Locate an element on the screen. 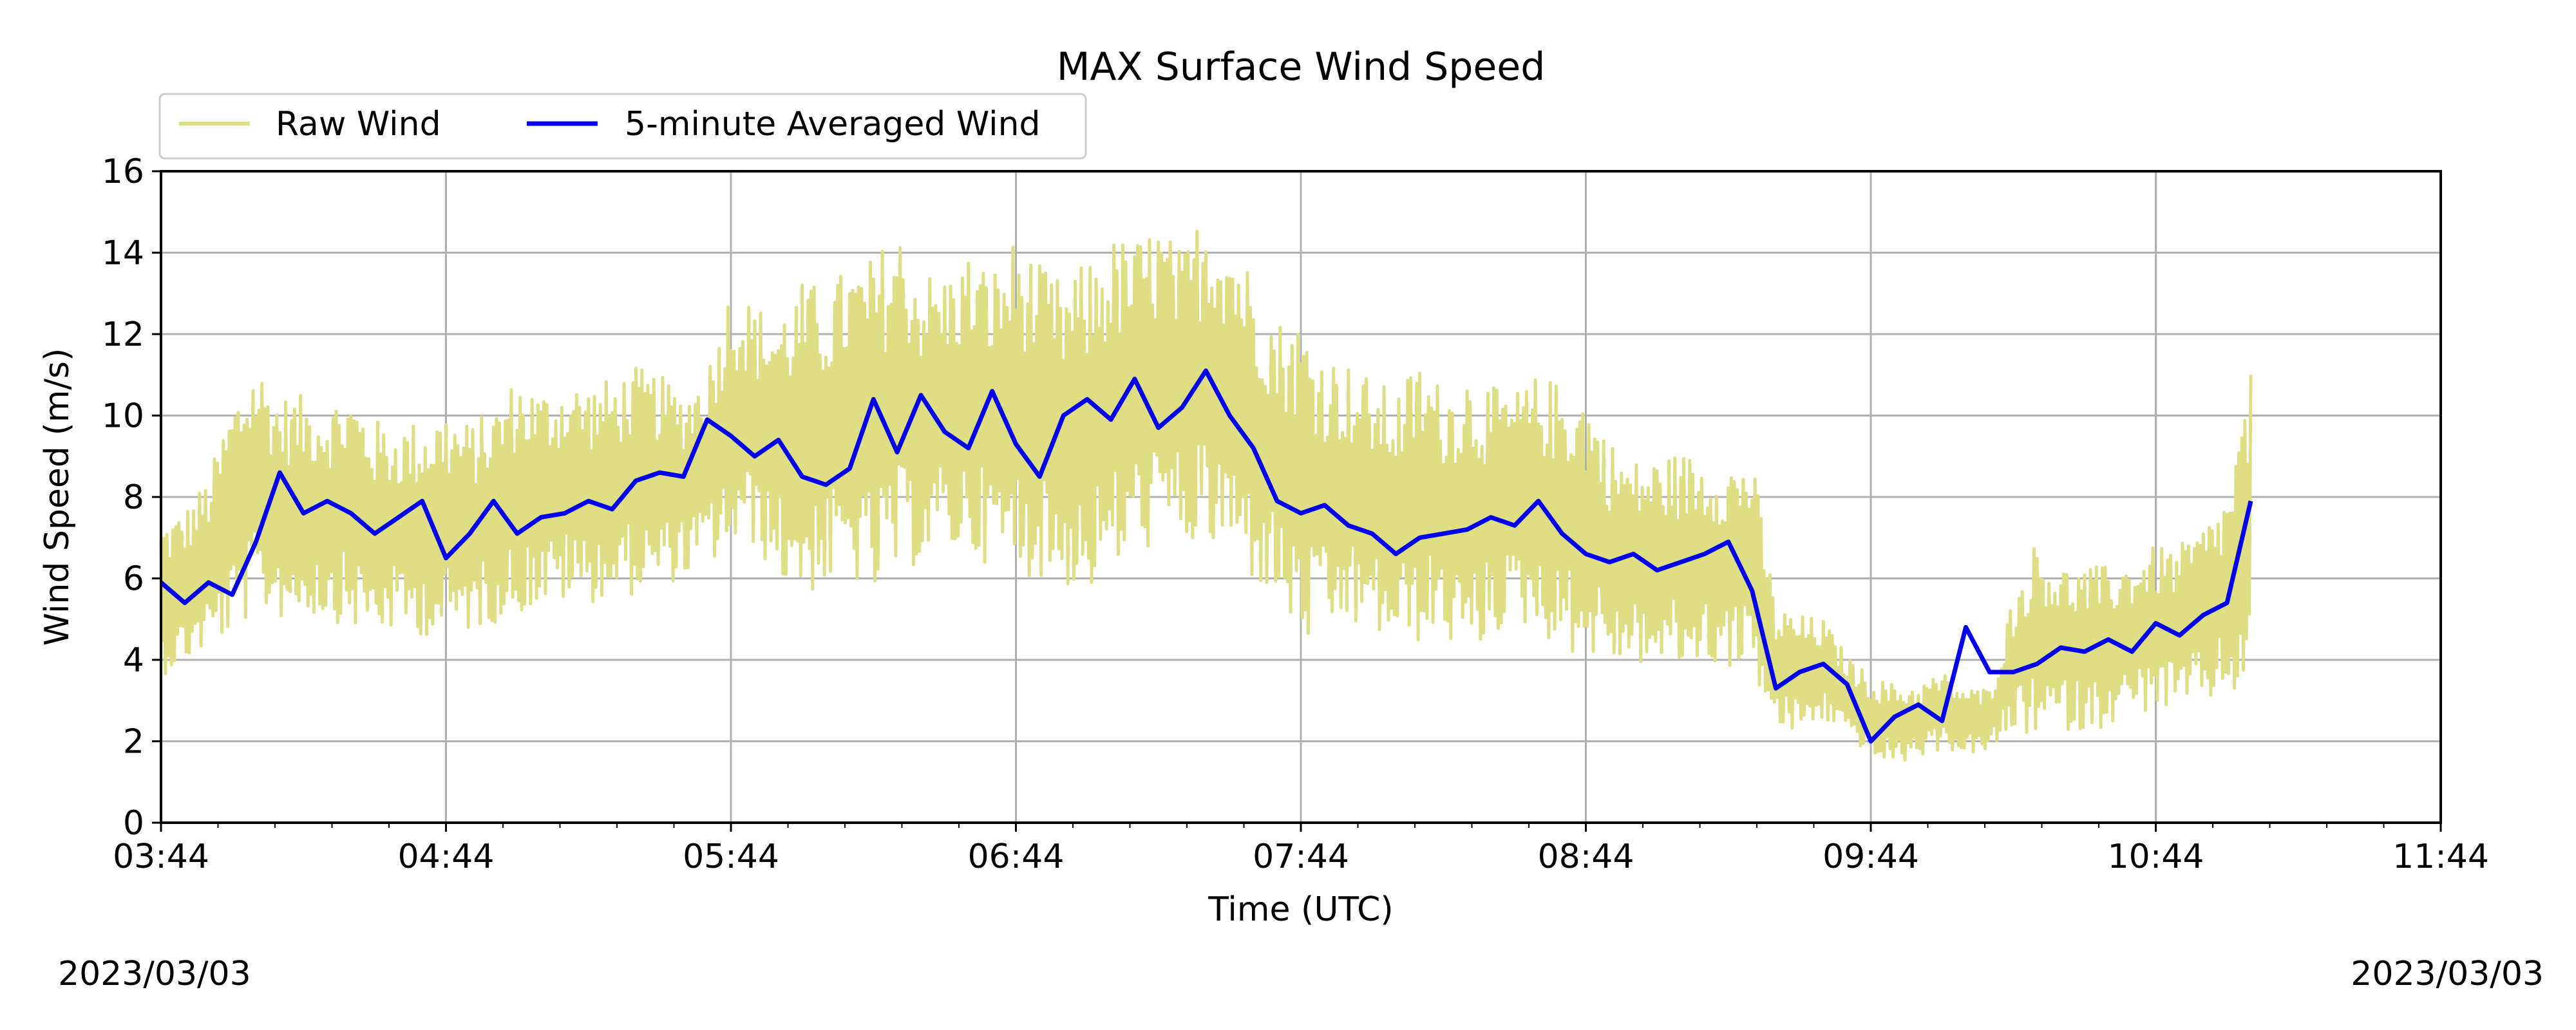  y-tick-label: 4 is located at coordinates (133, 661).